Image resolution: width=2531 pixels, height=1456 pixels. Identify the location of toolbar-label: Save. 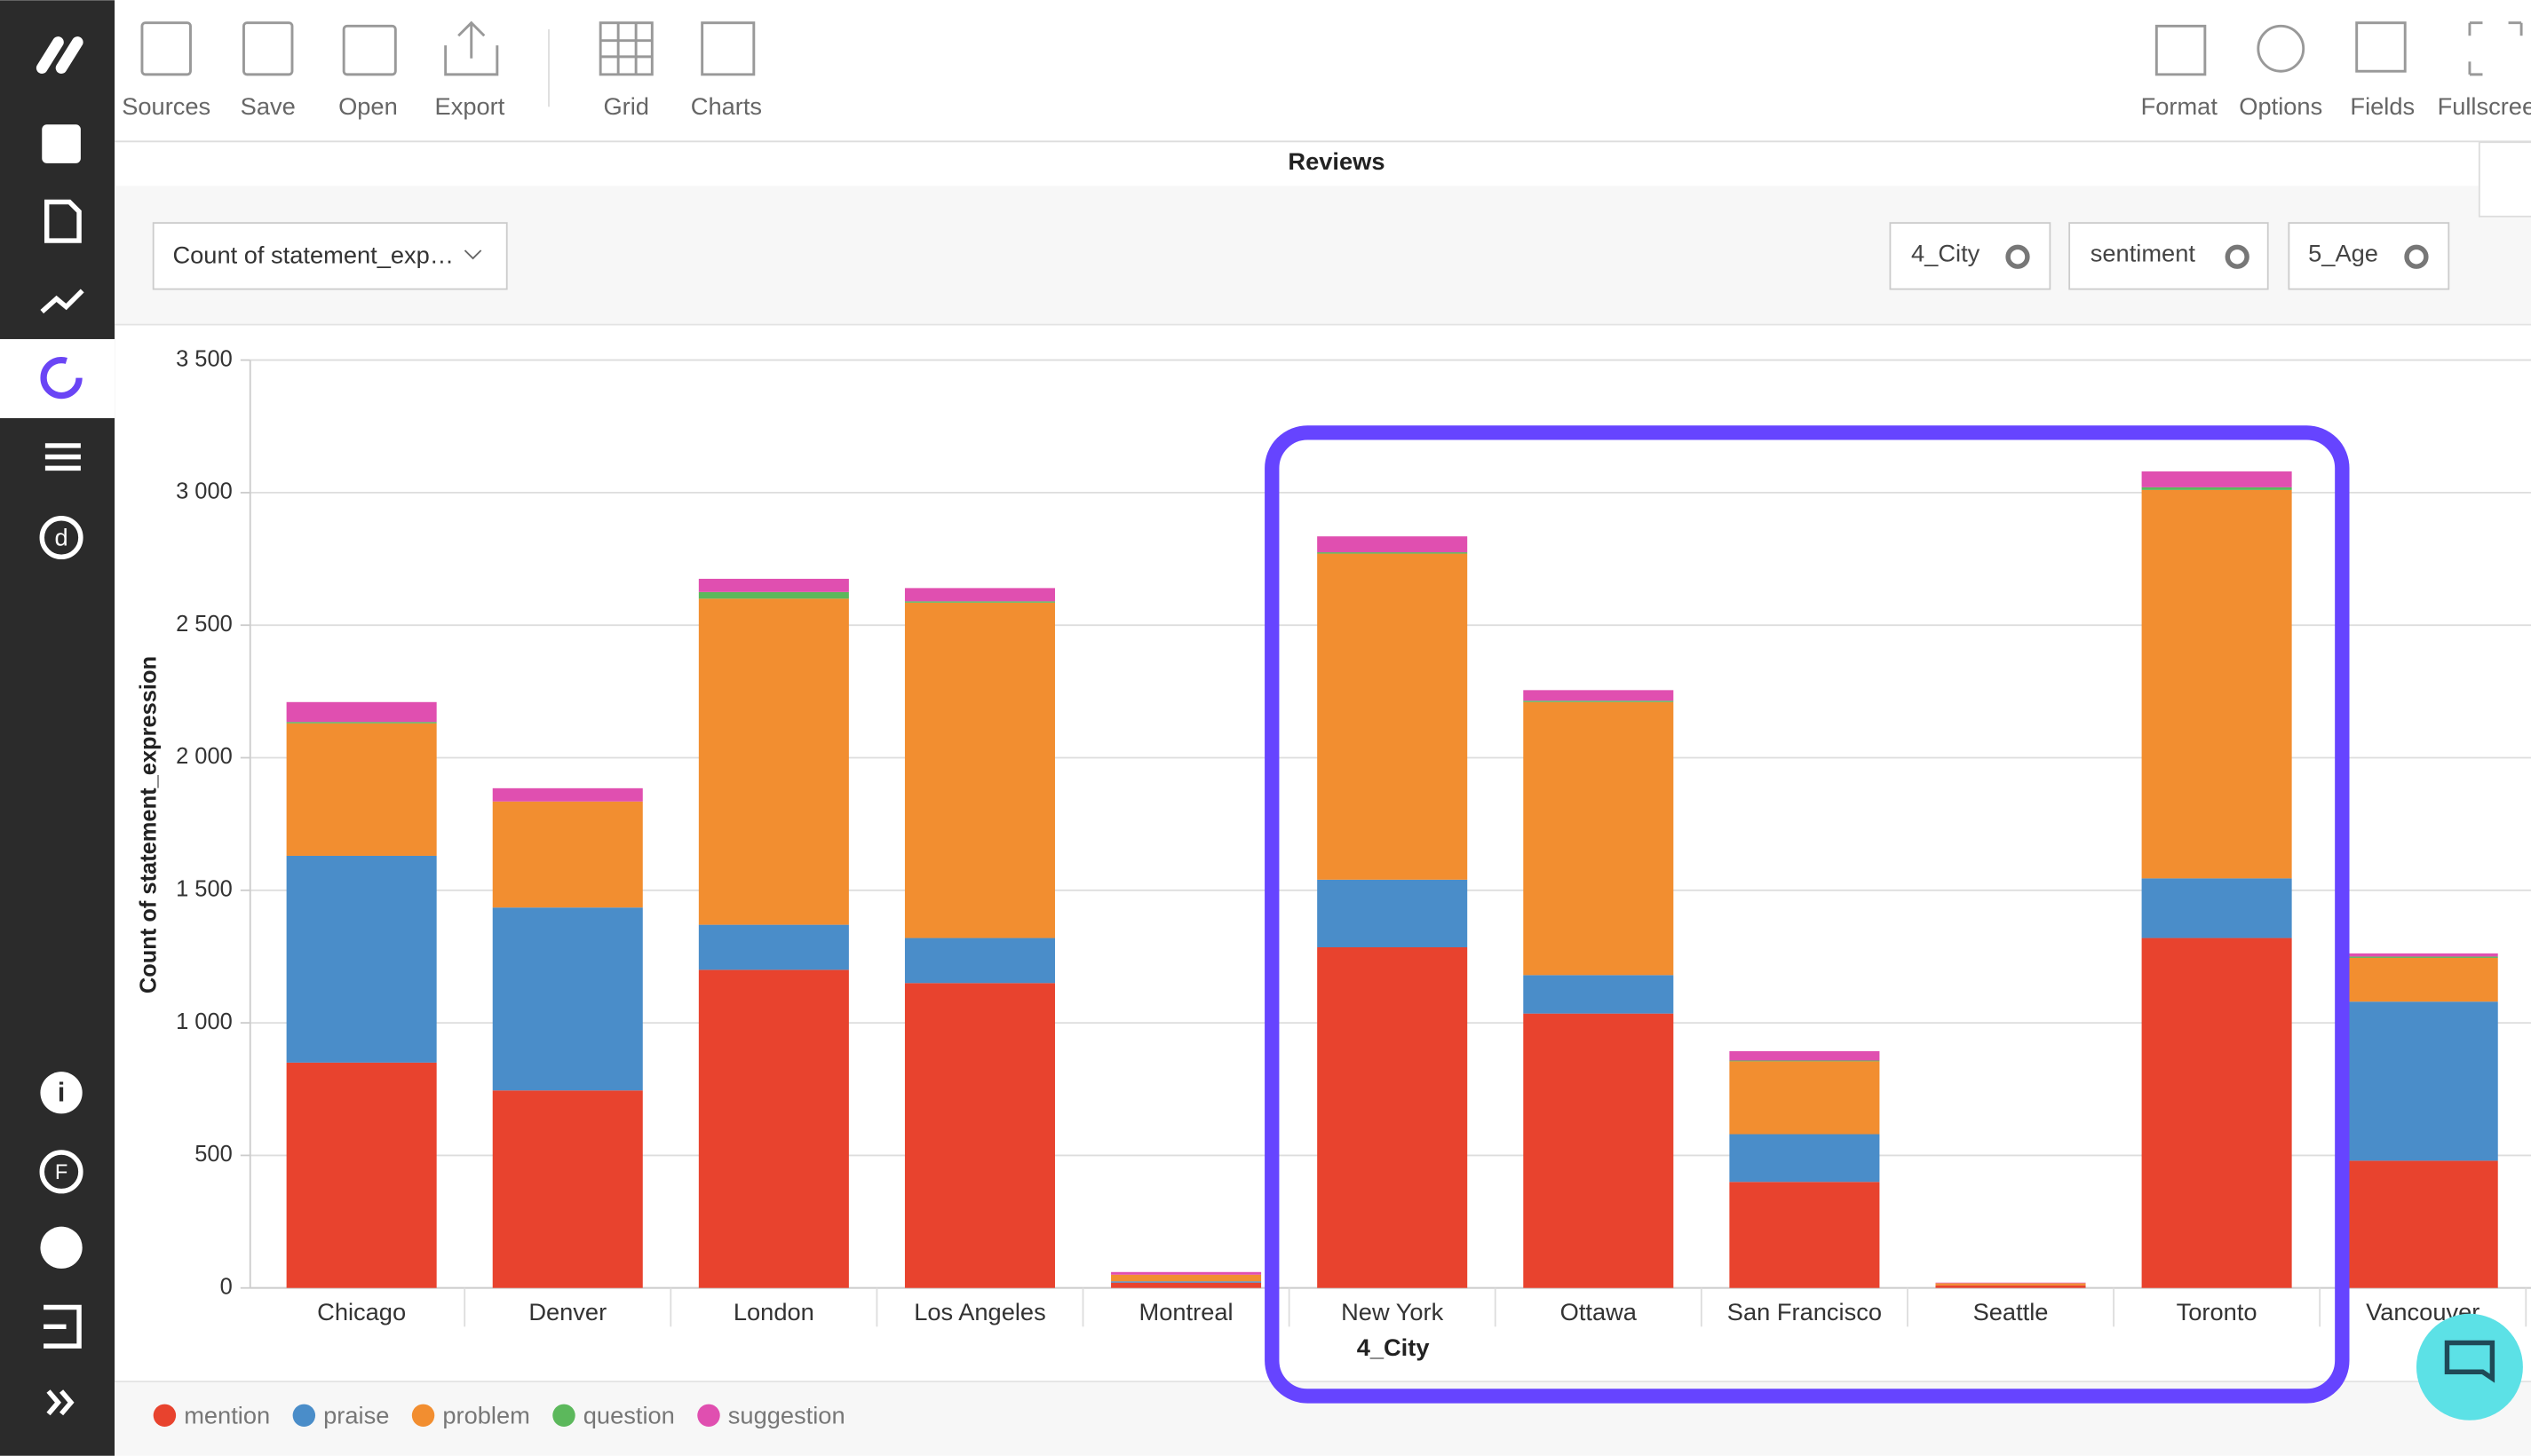
(268, 106).